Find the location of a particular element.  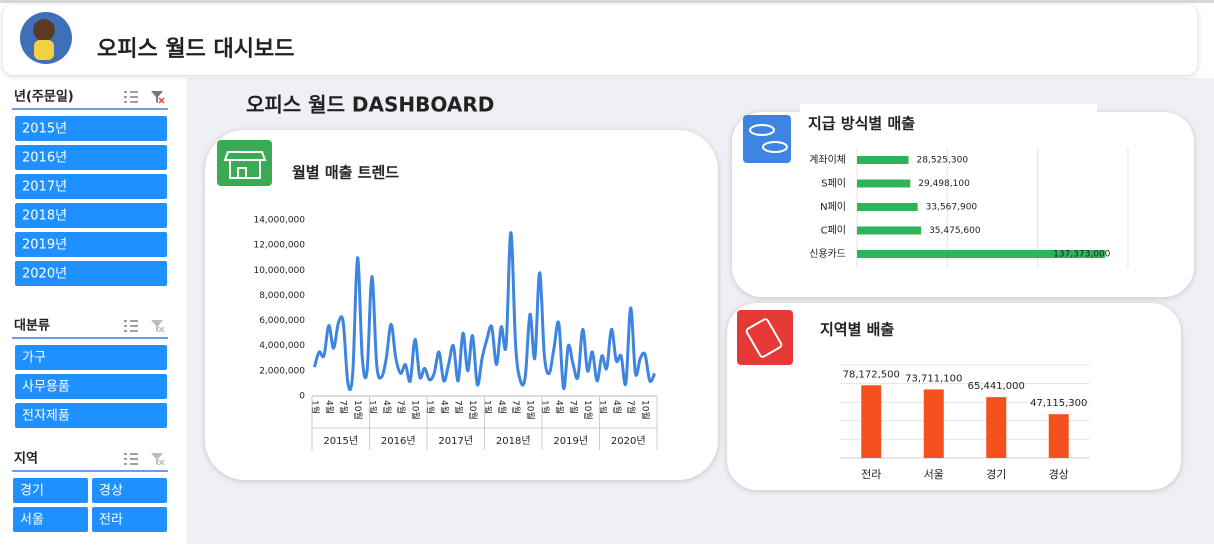

slicer-title: 년(주문일) is located at coordinates (44, 97).